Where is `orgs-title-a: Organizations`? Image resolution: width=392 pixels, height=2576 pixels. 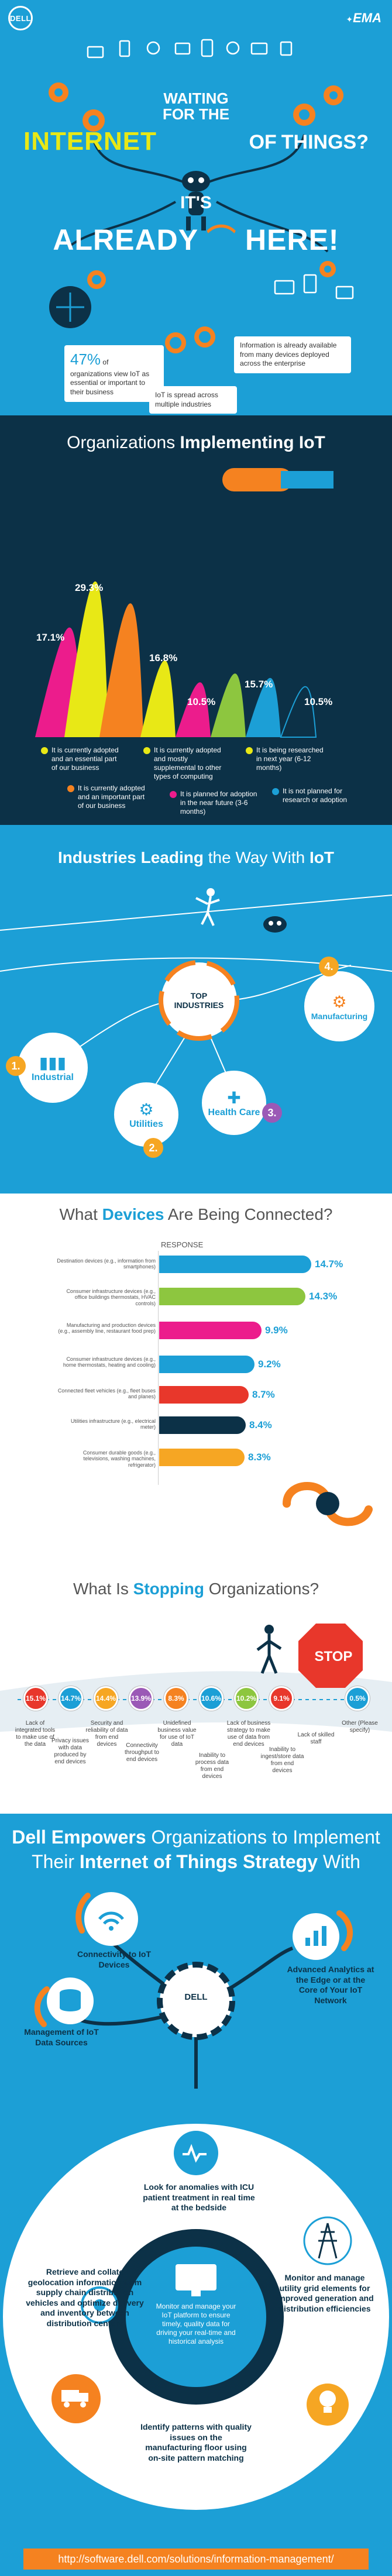 orgs-title-a: Organizations is located at coordinates (123, 443).